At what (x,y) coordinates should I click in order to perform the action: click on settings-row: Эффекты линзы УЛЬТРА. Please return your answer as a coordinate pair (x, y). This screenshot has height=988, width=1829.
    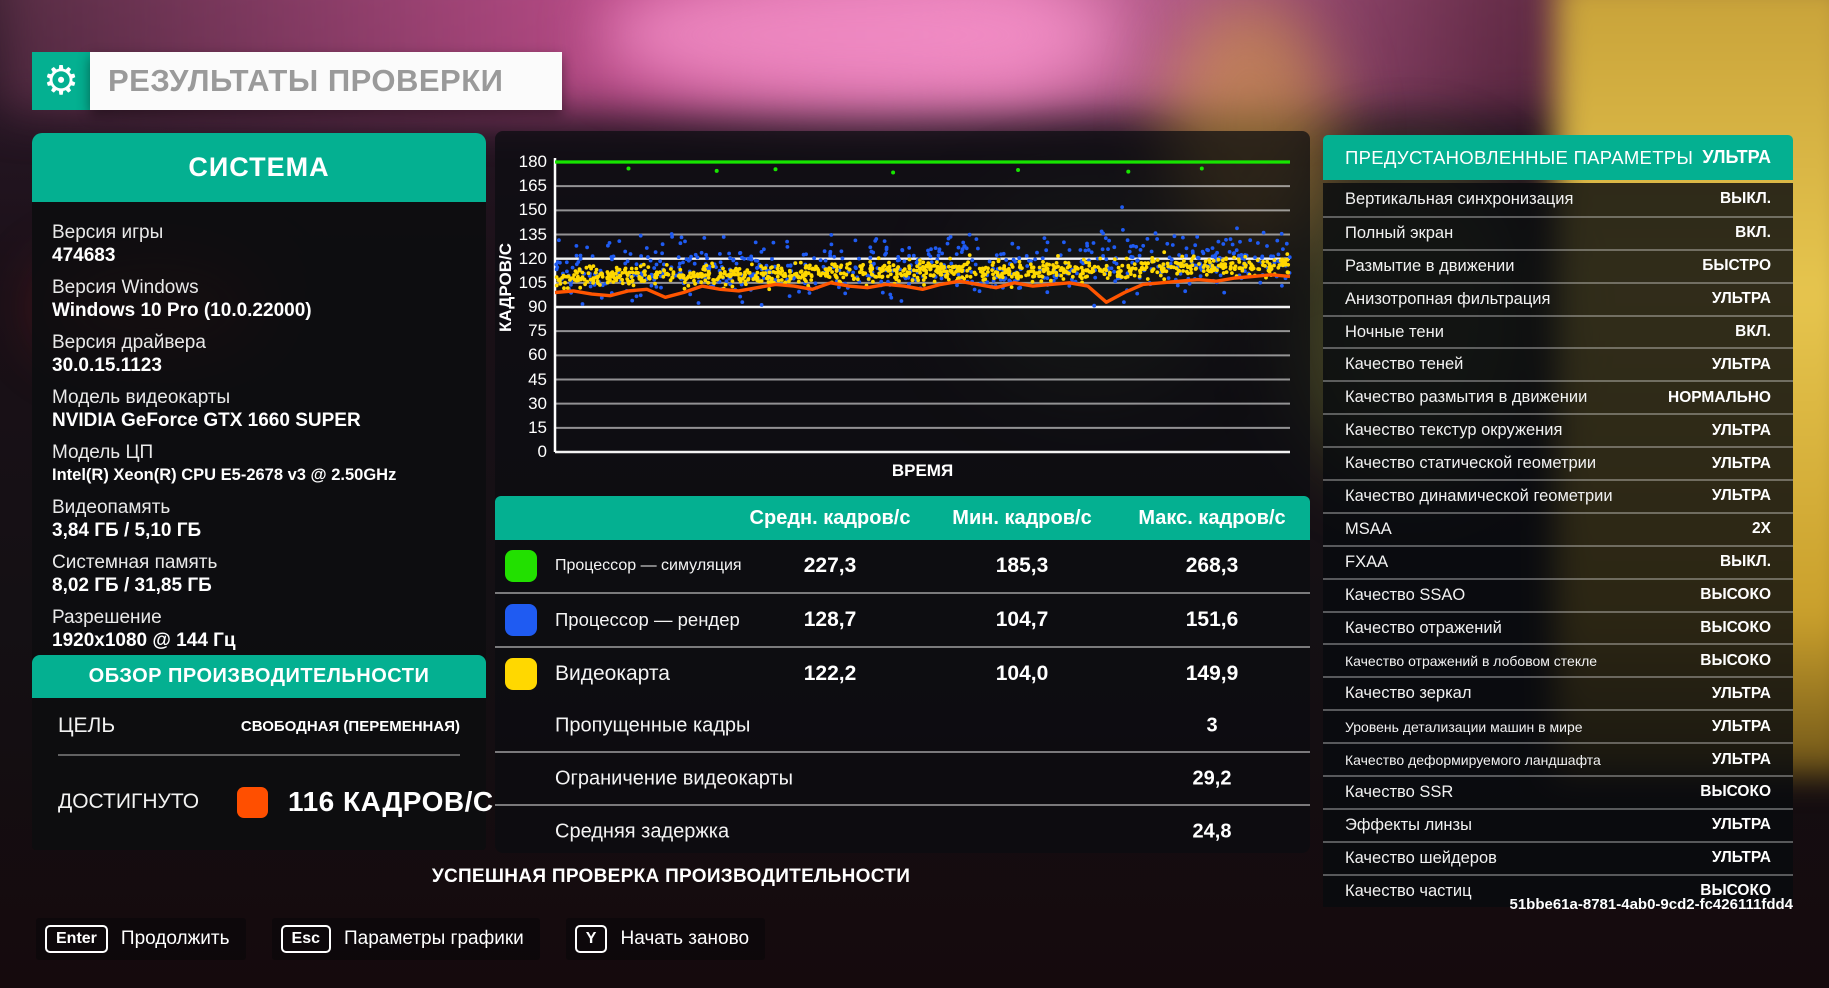
    Looking at the image, I should click on (1558, 824).